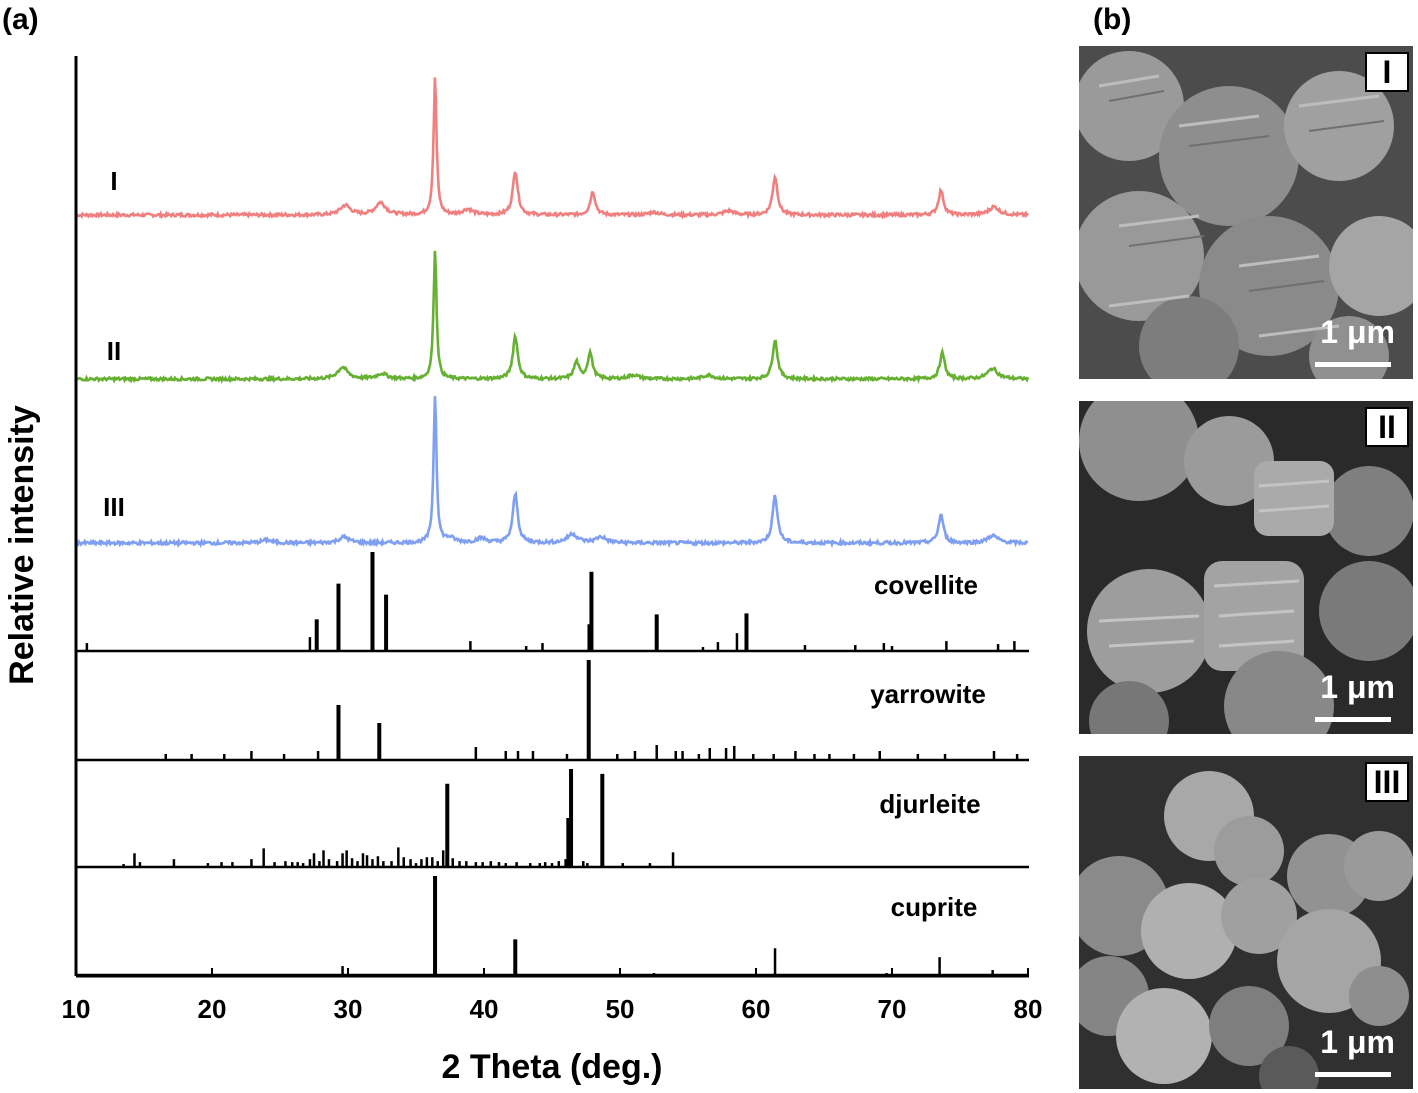 This screenshot has height=1093, width=1418. I want to click on x-tick-label-70: 70, so click(892, 1009).